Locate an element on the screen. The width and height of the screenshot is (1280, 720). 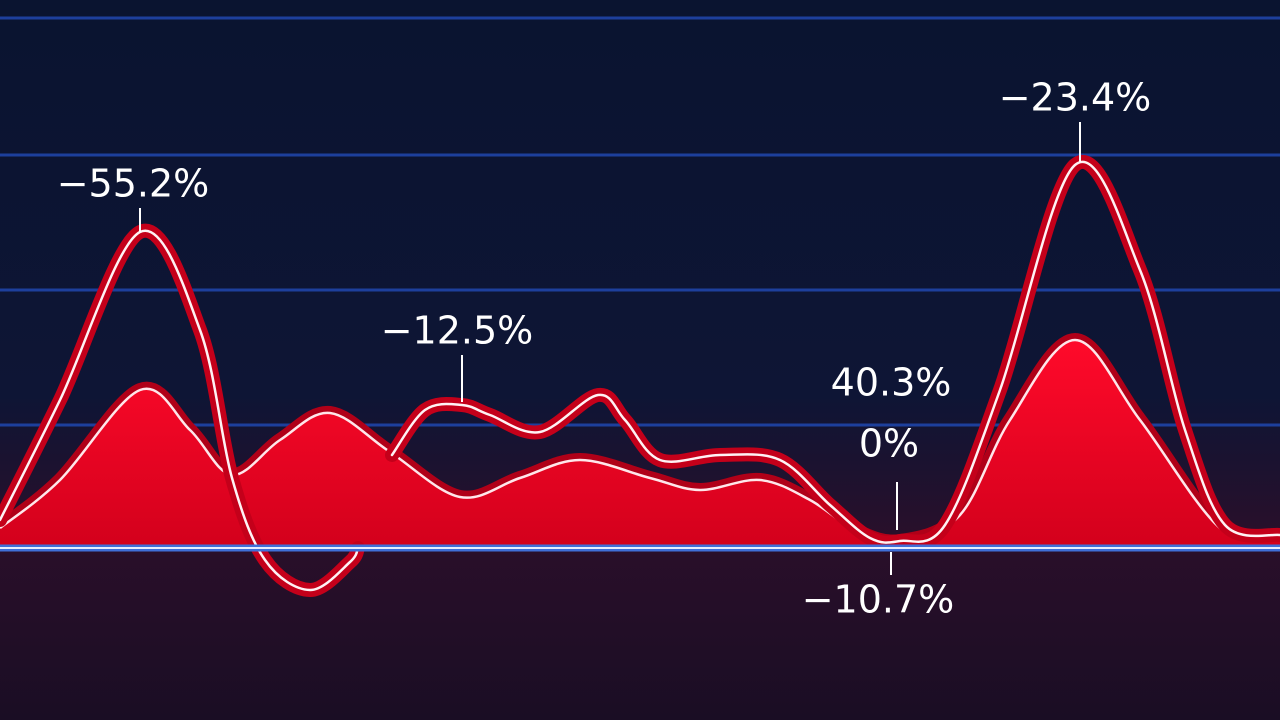
annotation: −23.4% is located at coordinates (1075, 98).